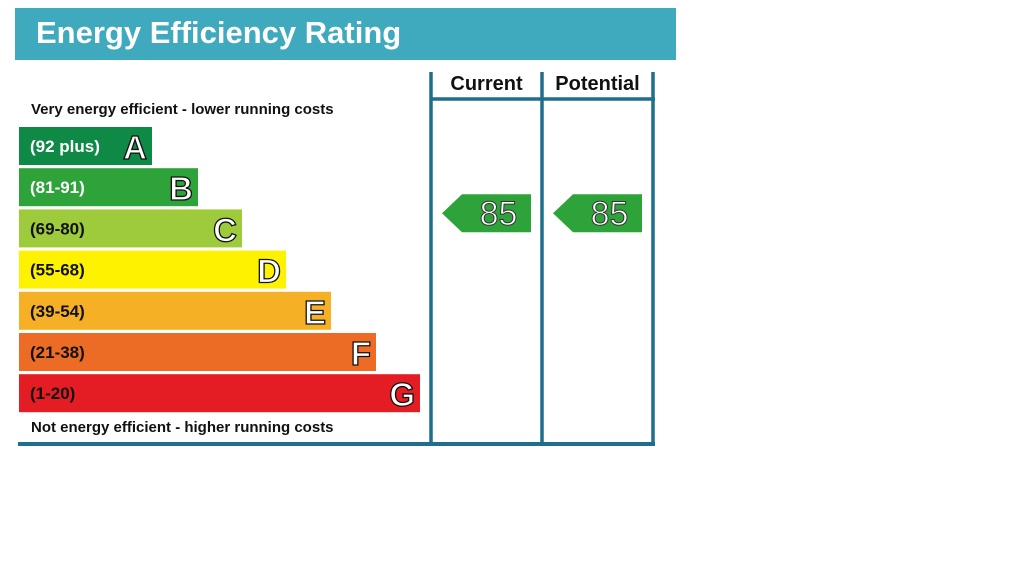 The height and width of the screenshot is (576, 1024). Describe the element at coordinates (52, 393) in the screenshot. I see `band-range-label: (1-20)` at that location.